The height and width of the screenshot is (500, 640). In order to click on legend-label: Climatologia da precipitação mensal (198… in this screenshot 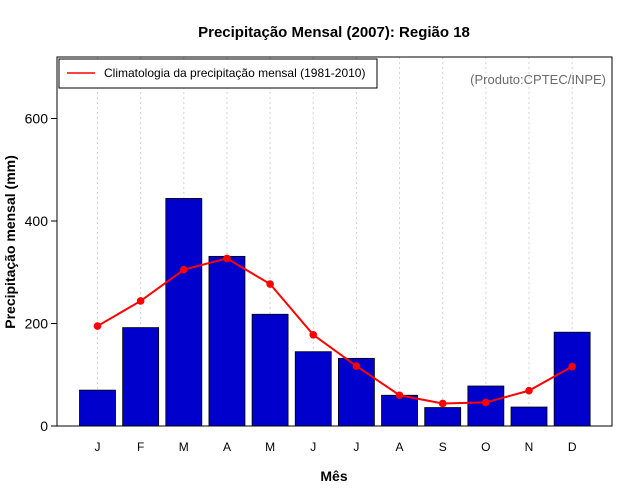, I will do `click(234, 73)`.